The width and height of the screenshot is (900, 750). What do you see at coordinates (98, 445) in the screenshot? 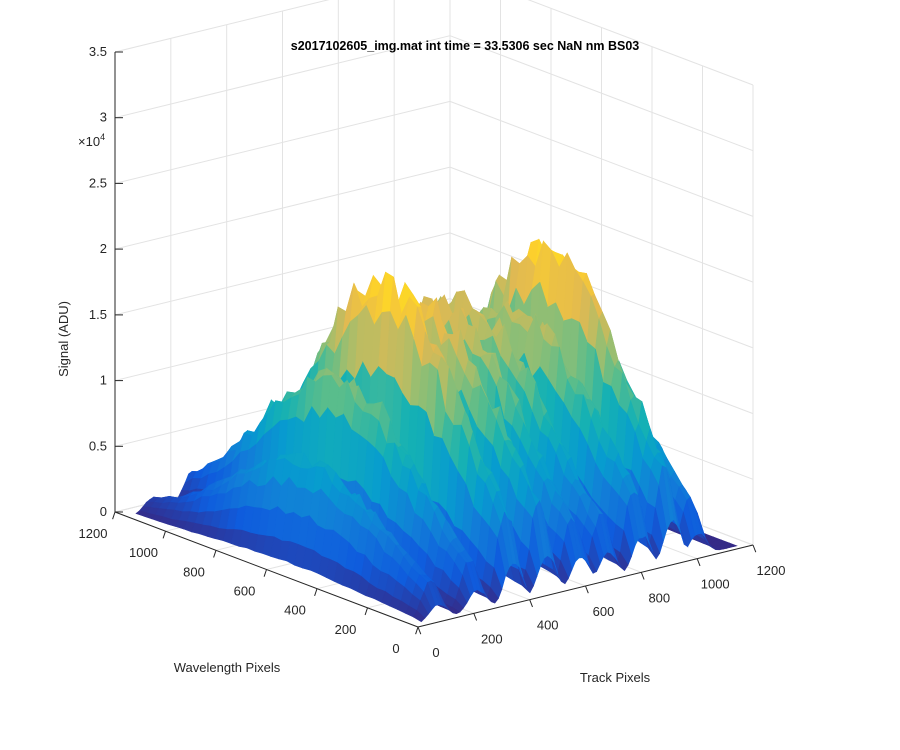
I see `z-tick-label: 0.5` at bounding box center [98, 445].